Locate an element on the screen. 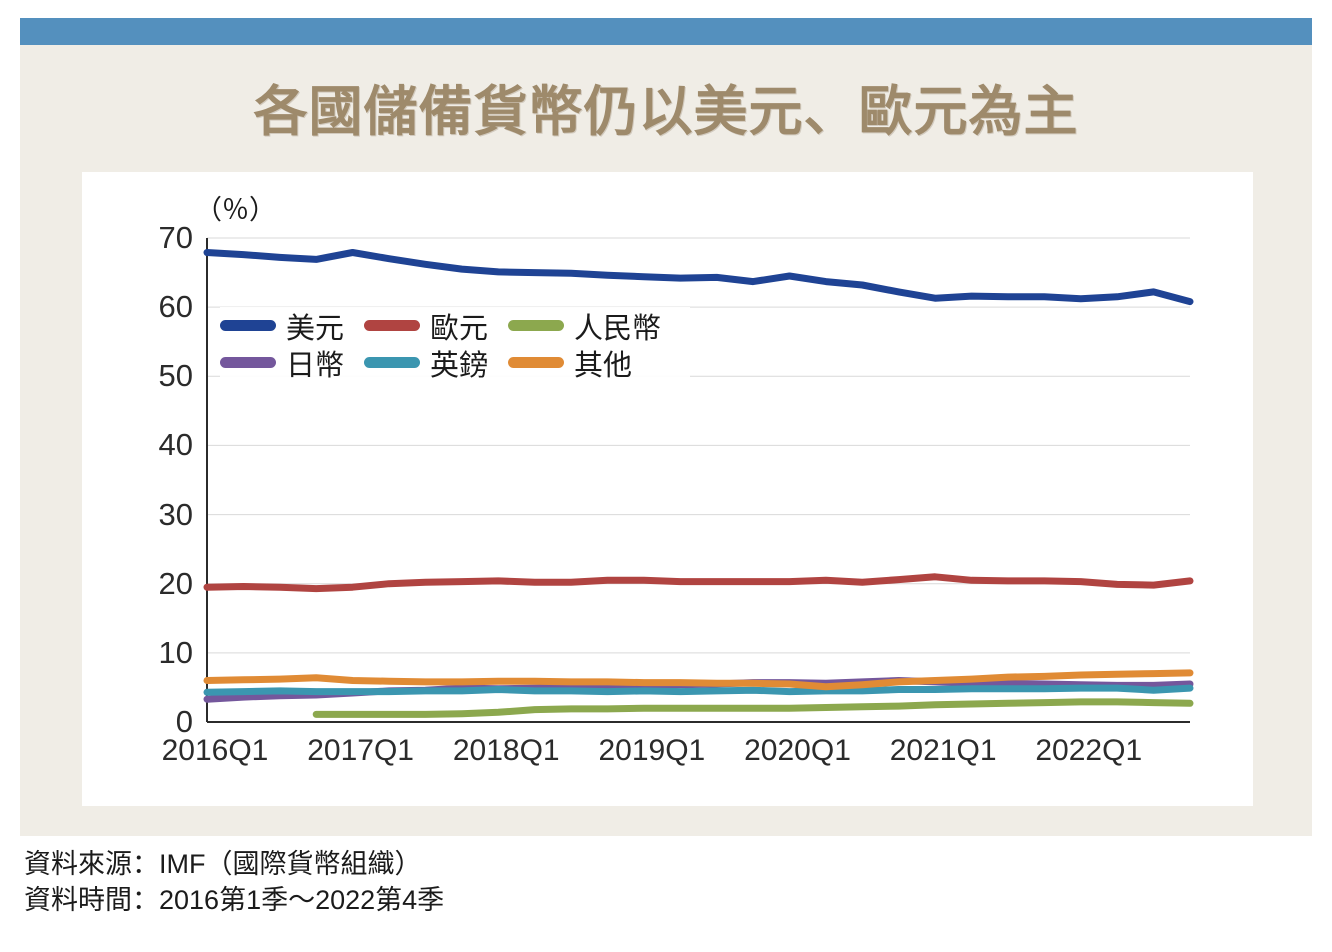  series-line-英鎊 is located at coordinates (698, 690).